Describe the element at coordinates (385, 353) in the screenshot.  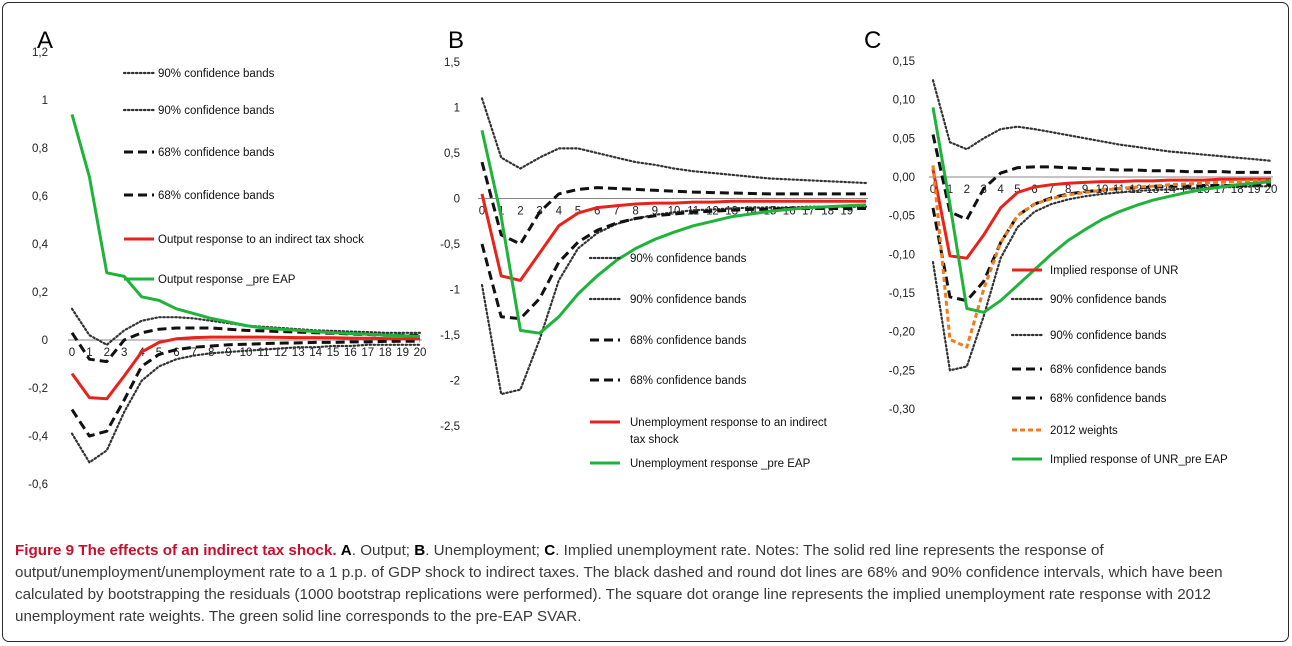
I see `x-tick-label: 18` at that location.